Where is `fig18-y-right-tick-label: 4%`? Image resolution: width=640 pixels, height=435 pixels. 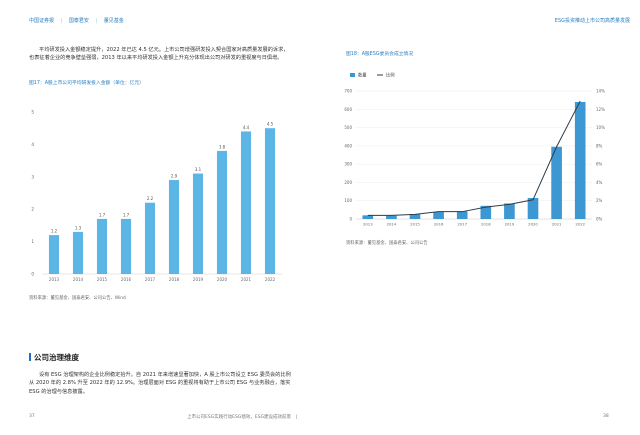
fig18-y-right-tick-label: 4% is located at coordinates (599, 182).